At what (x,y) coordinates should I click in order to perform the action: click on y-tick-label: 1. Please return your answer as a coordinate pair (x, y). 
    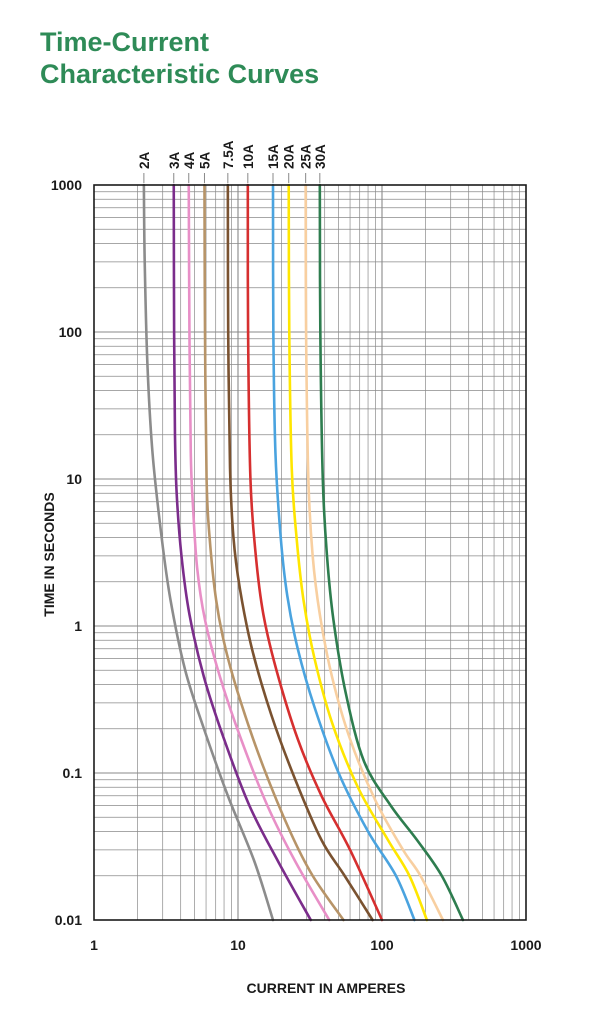
    Looking at the image, I should click on (78, 626).